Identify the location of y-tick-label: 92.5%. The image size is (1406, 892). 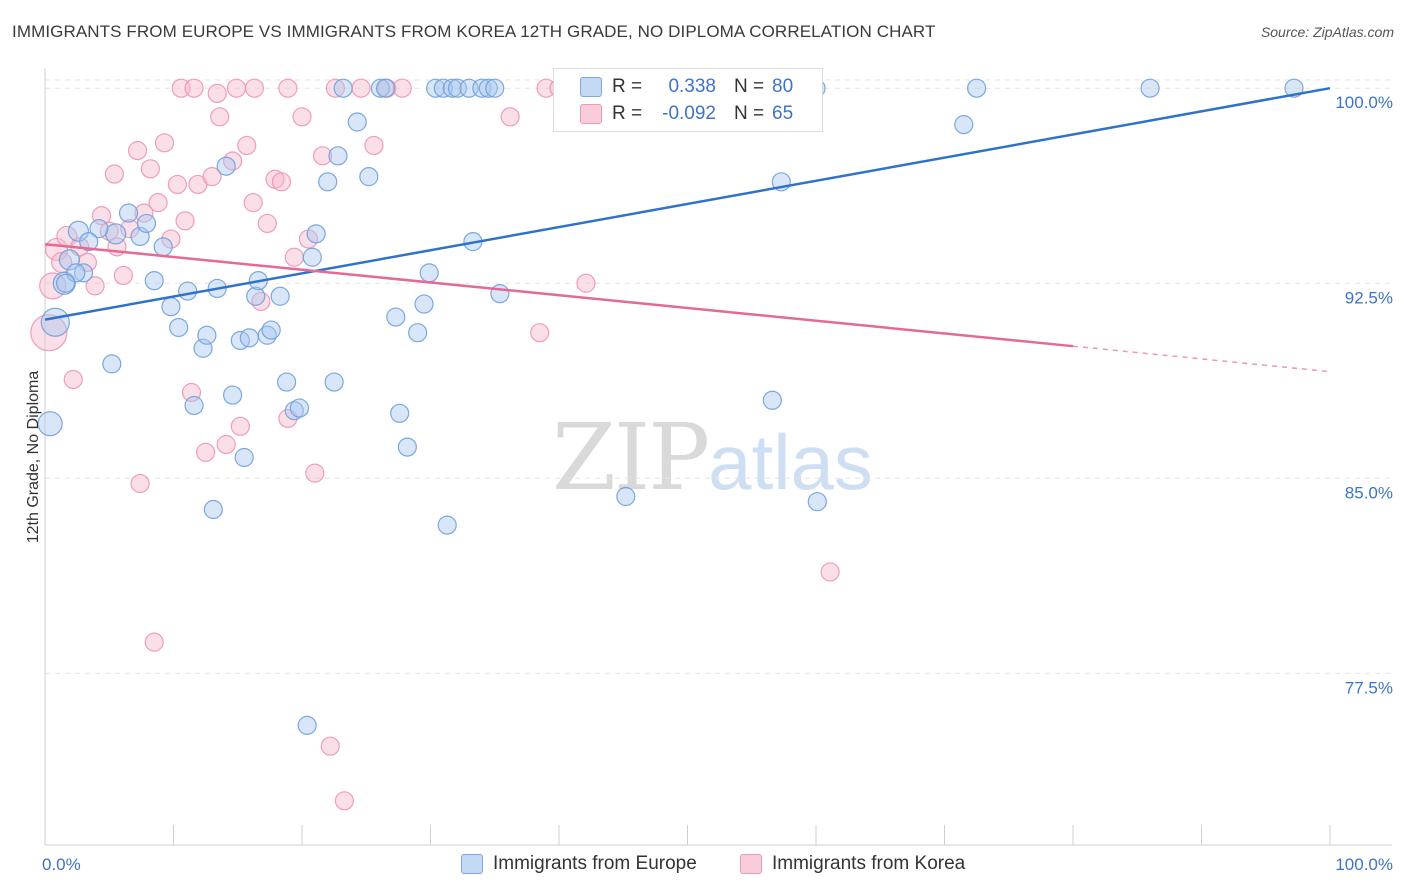
(1369, 297).